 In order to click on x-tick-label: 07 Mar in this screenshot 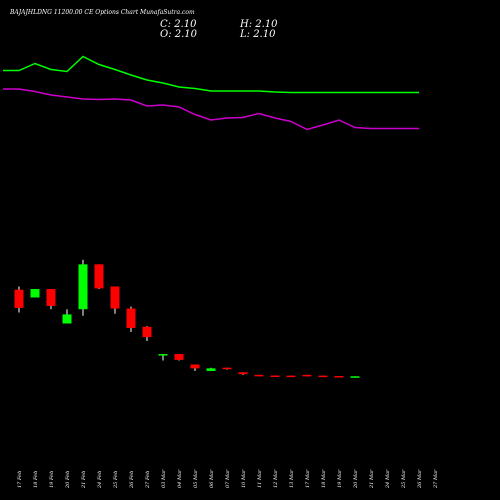, I will do `click(228, 478)`.